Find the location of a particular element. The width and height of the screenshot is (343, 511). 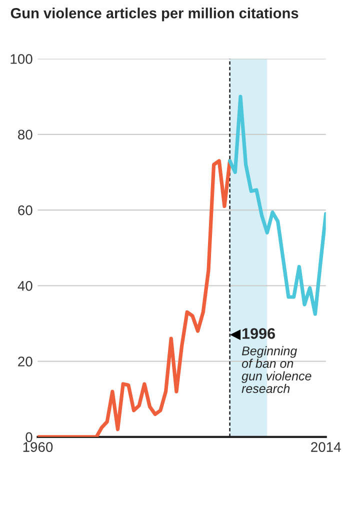

y-tick-label: 40 is located at coordinates (25, 285).